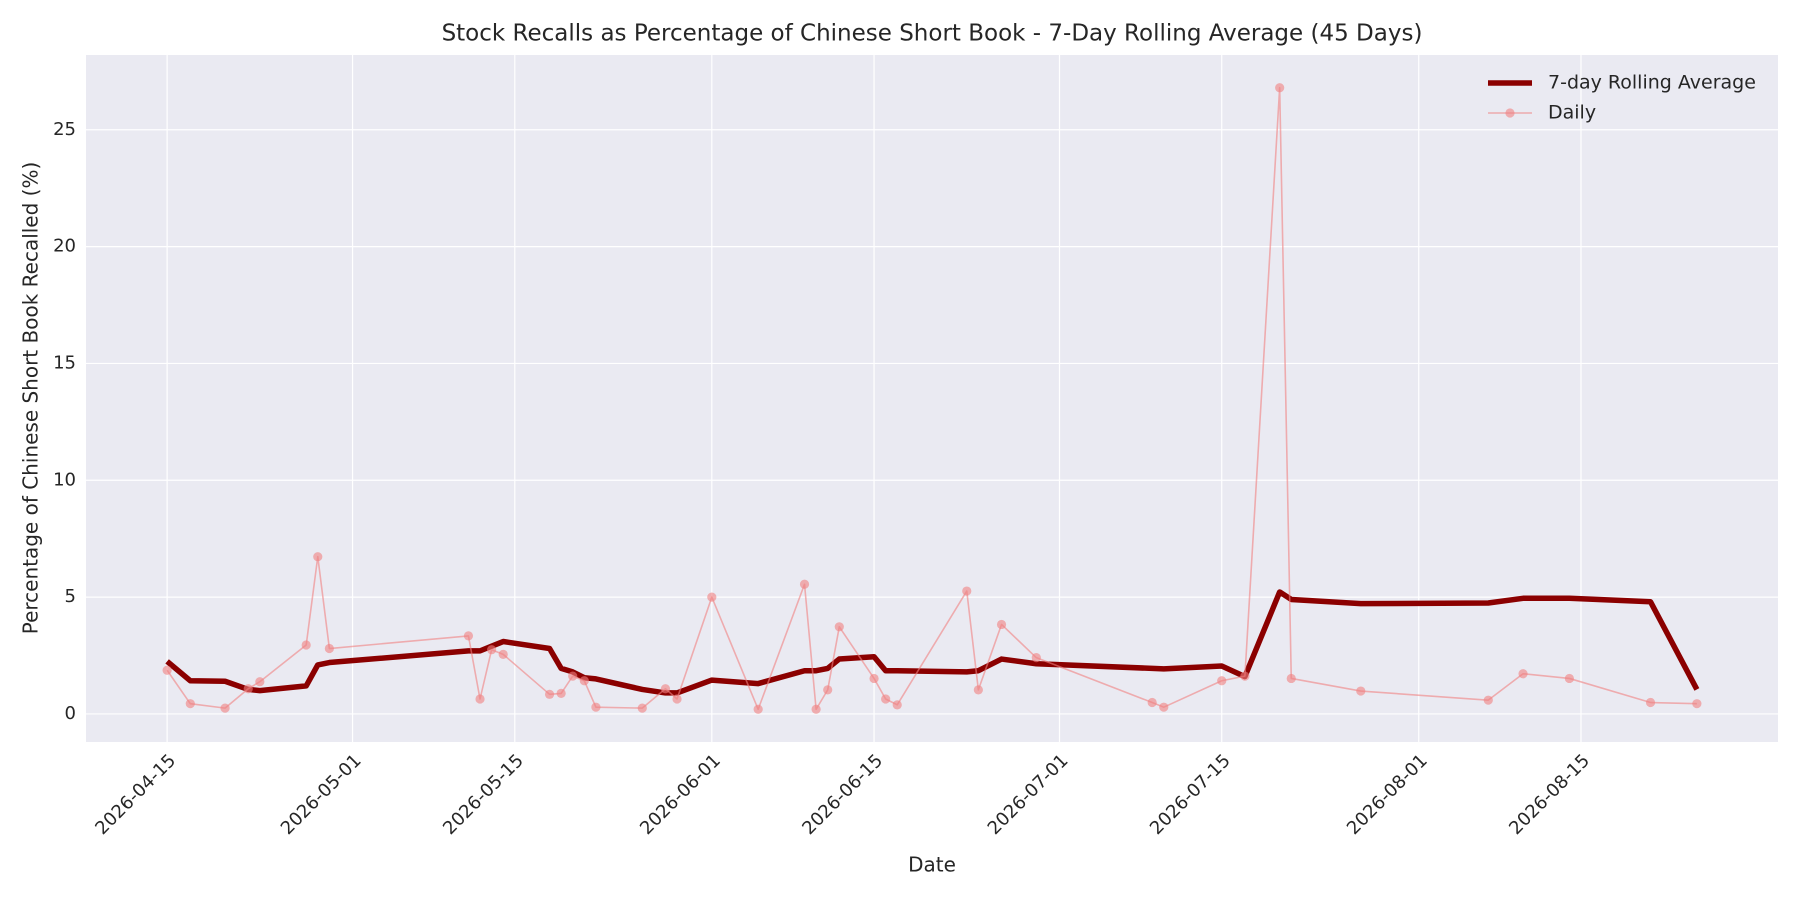 This screenshot has height=900, width=1800. I want to click on x-tick-label: 2026-08-01, so click(1387, 794).